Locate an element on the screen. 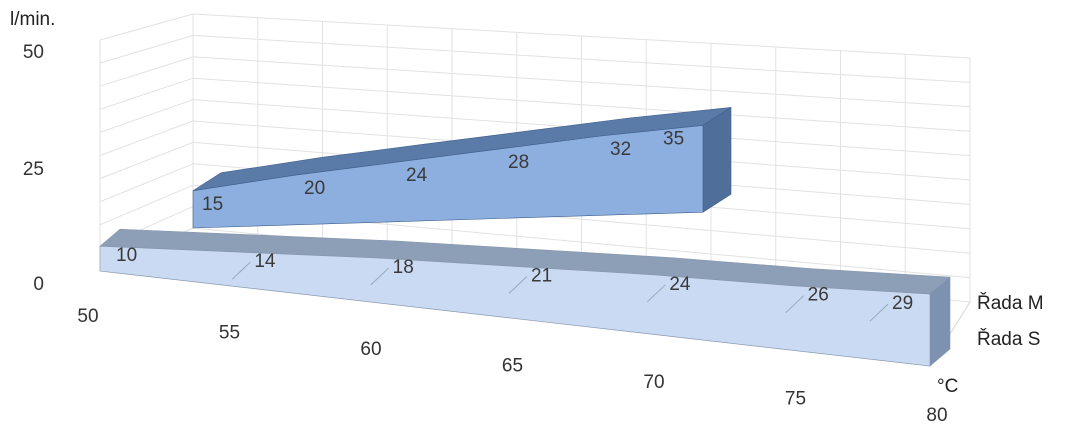 This screenshot has width=1070, height=426. data-label: 20 is located at coordinates (314, 188).